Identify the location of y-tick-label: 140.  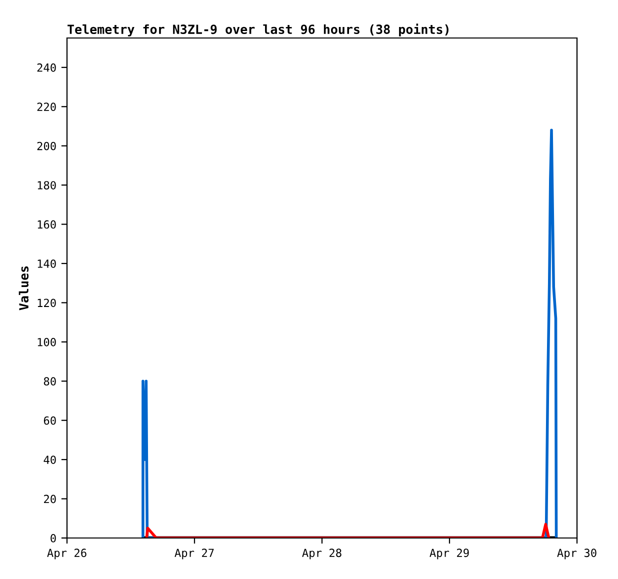
(47, 263).